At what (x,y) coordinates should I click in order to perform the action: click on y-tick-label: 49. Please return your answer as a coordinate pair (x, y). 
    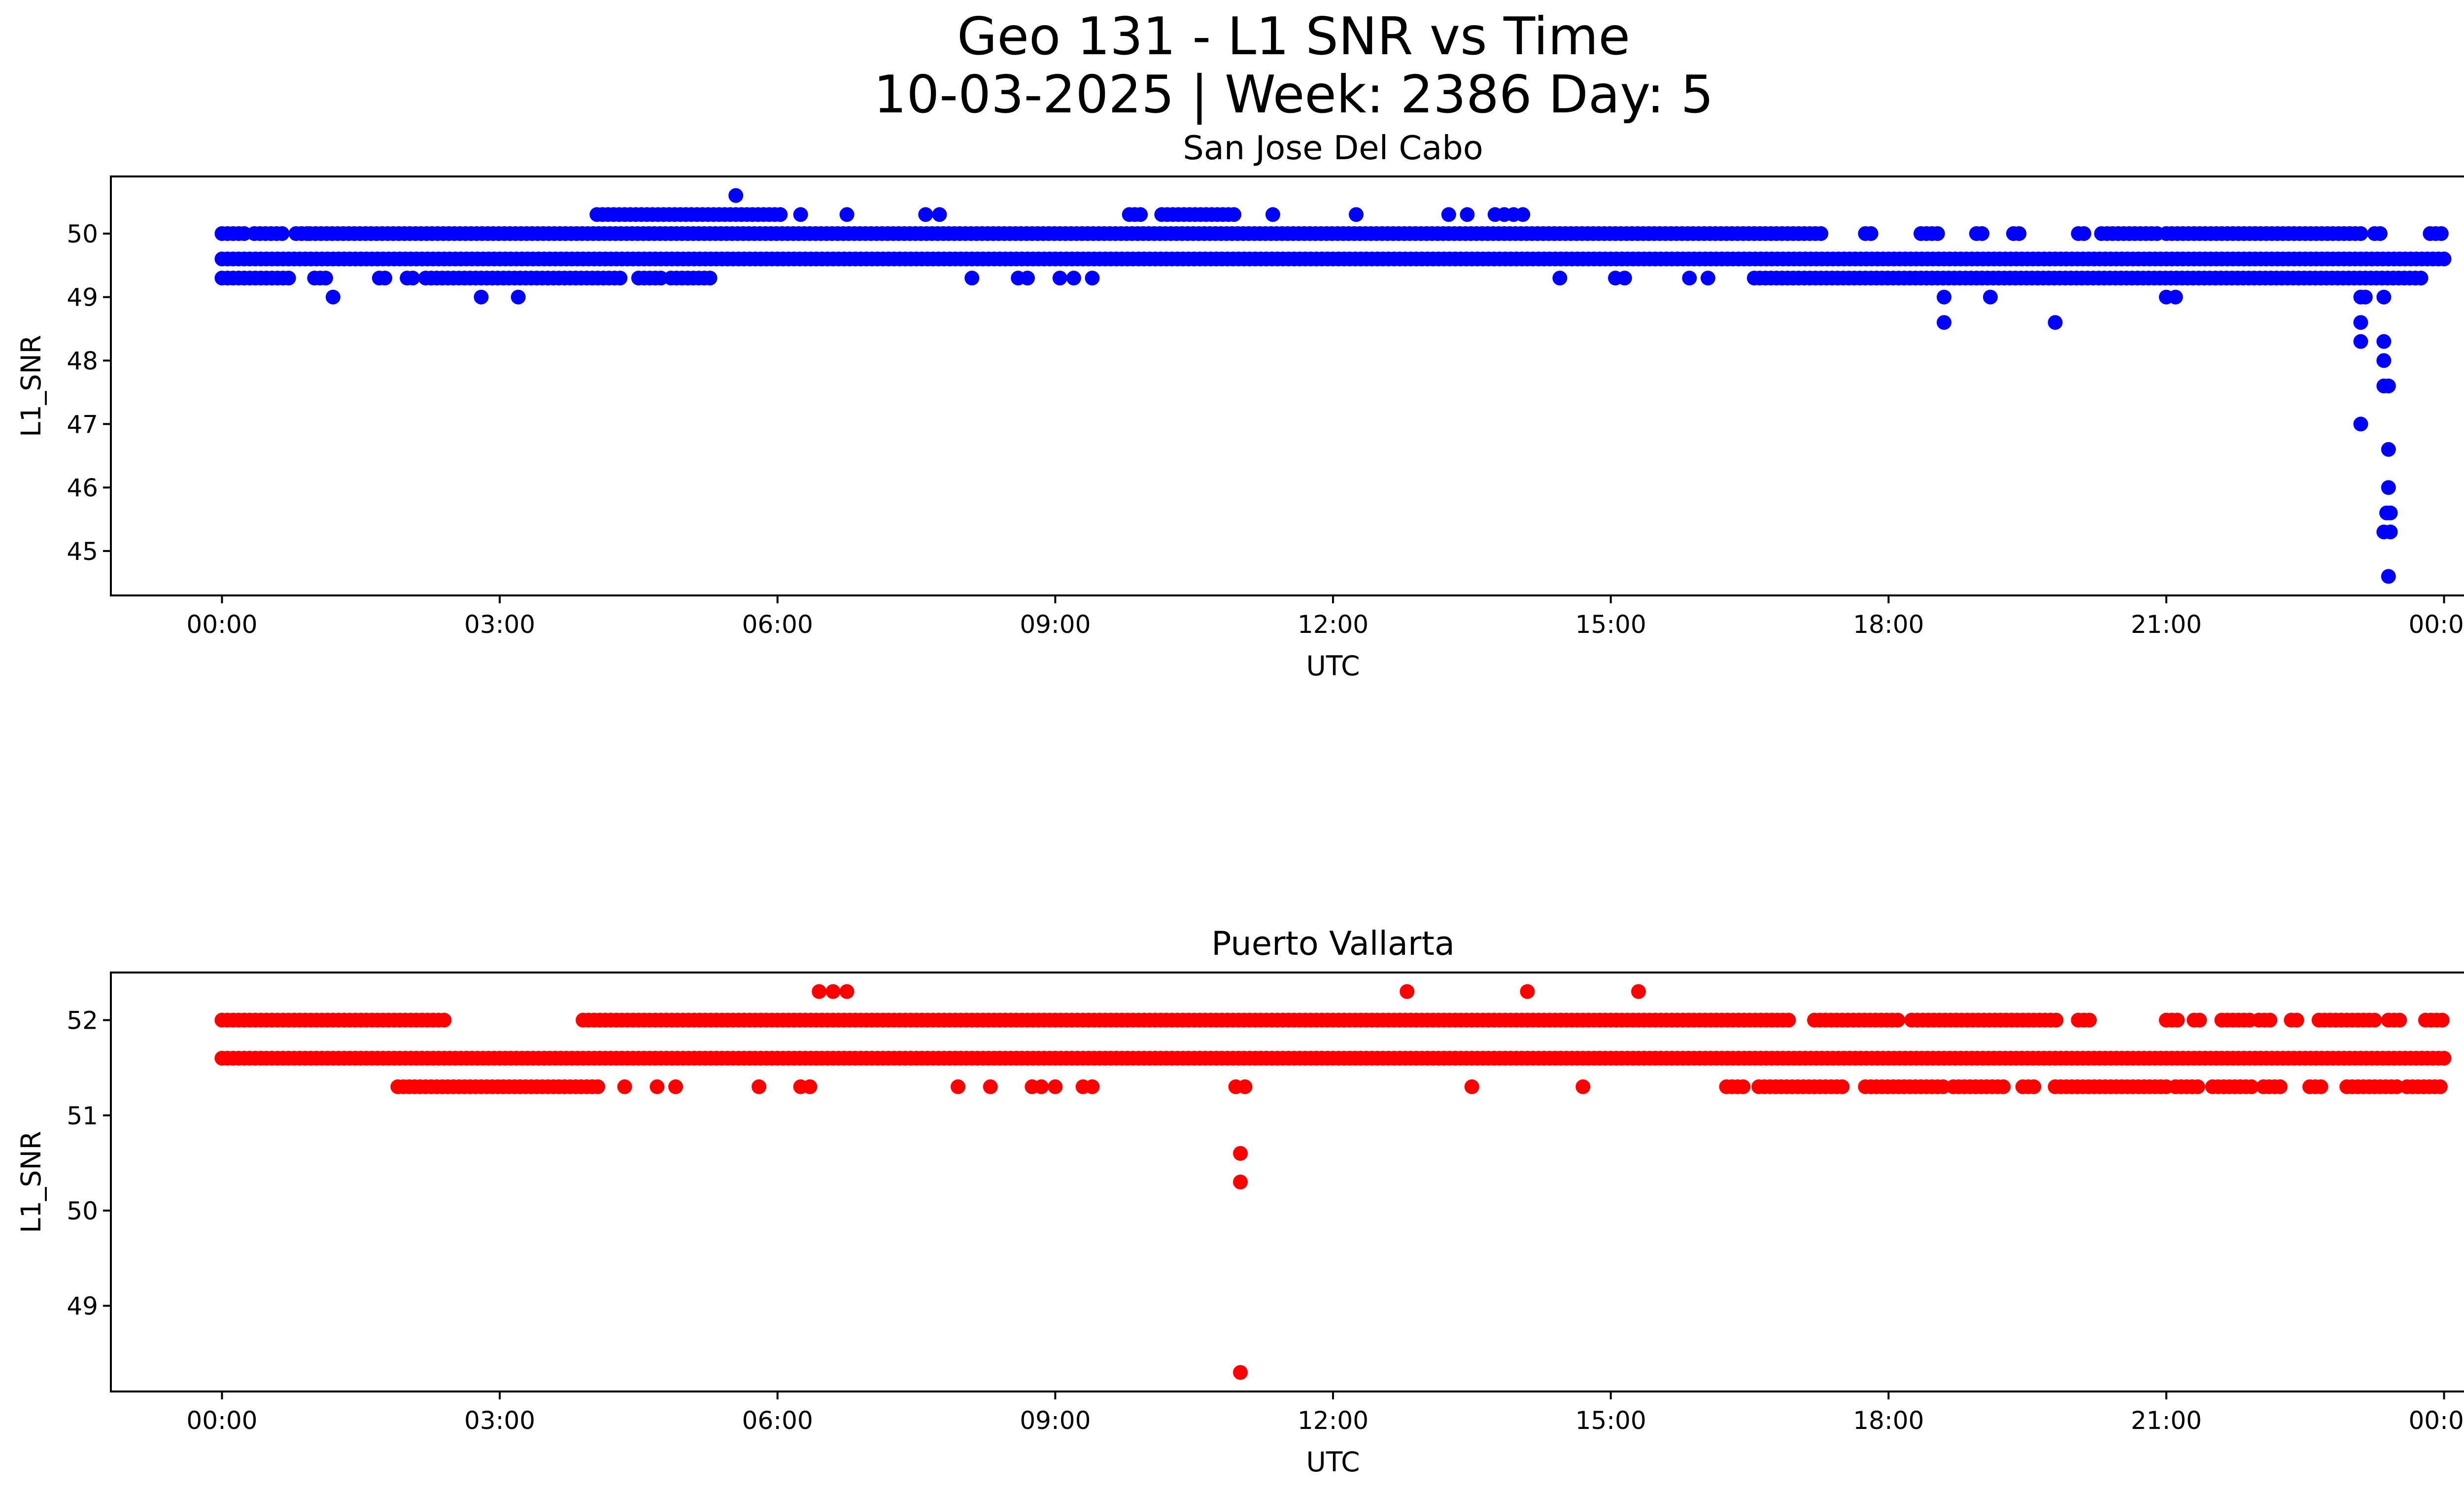
    Looking at the image, I should click on (82, 297).